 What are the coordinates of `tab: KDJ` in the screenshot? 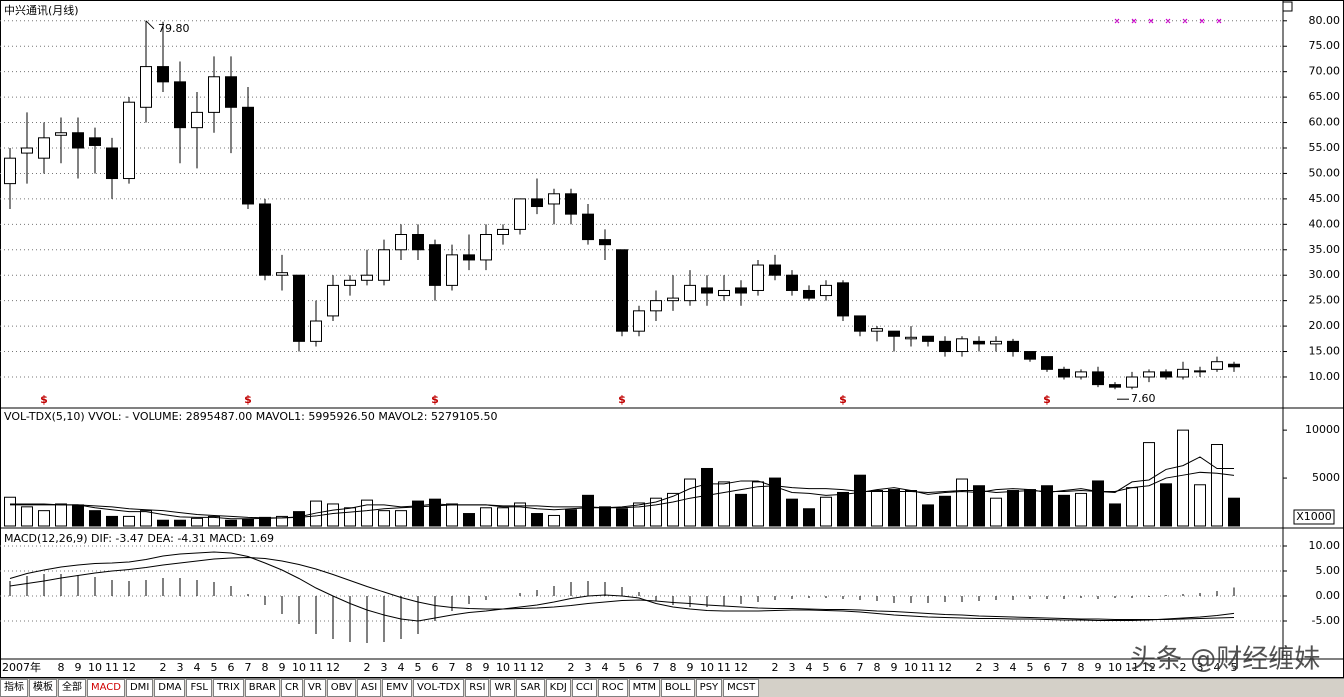 It's located at (558, 688).